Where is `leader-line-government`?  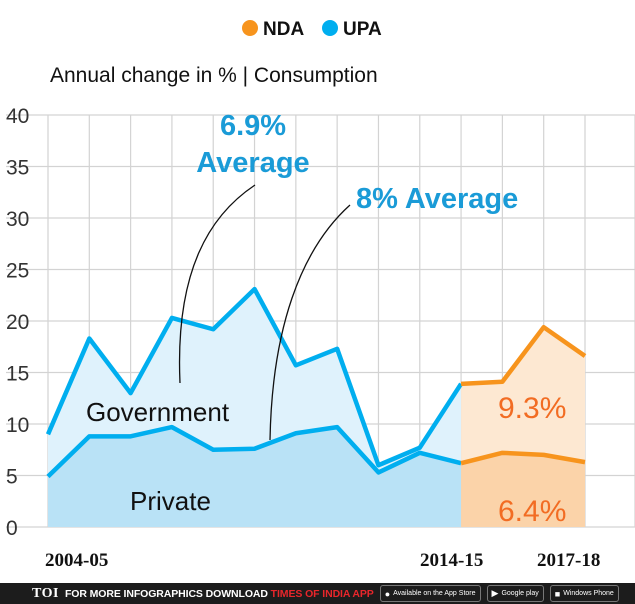
leader-line-government is located at coordinates (217, 284).